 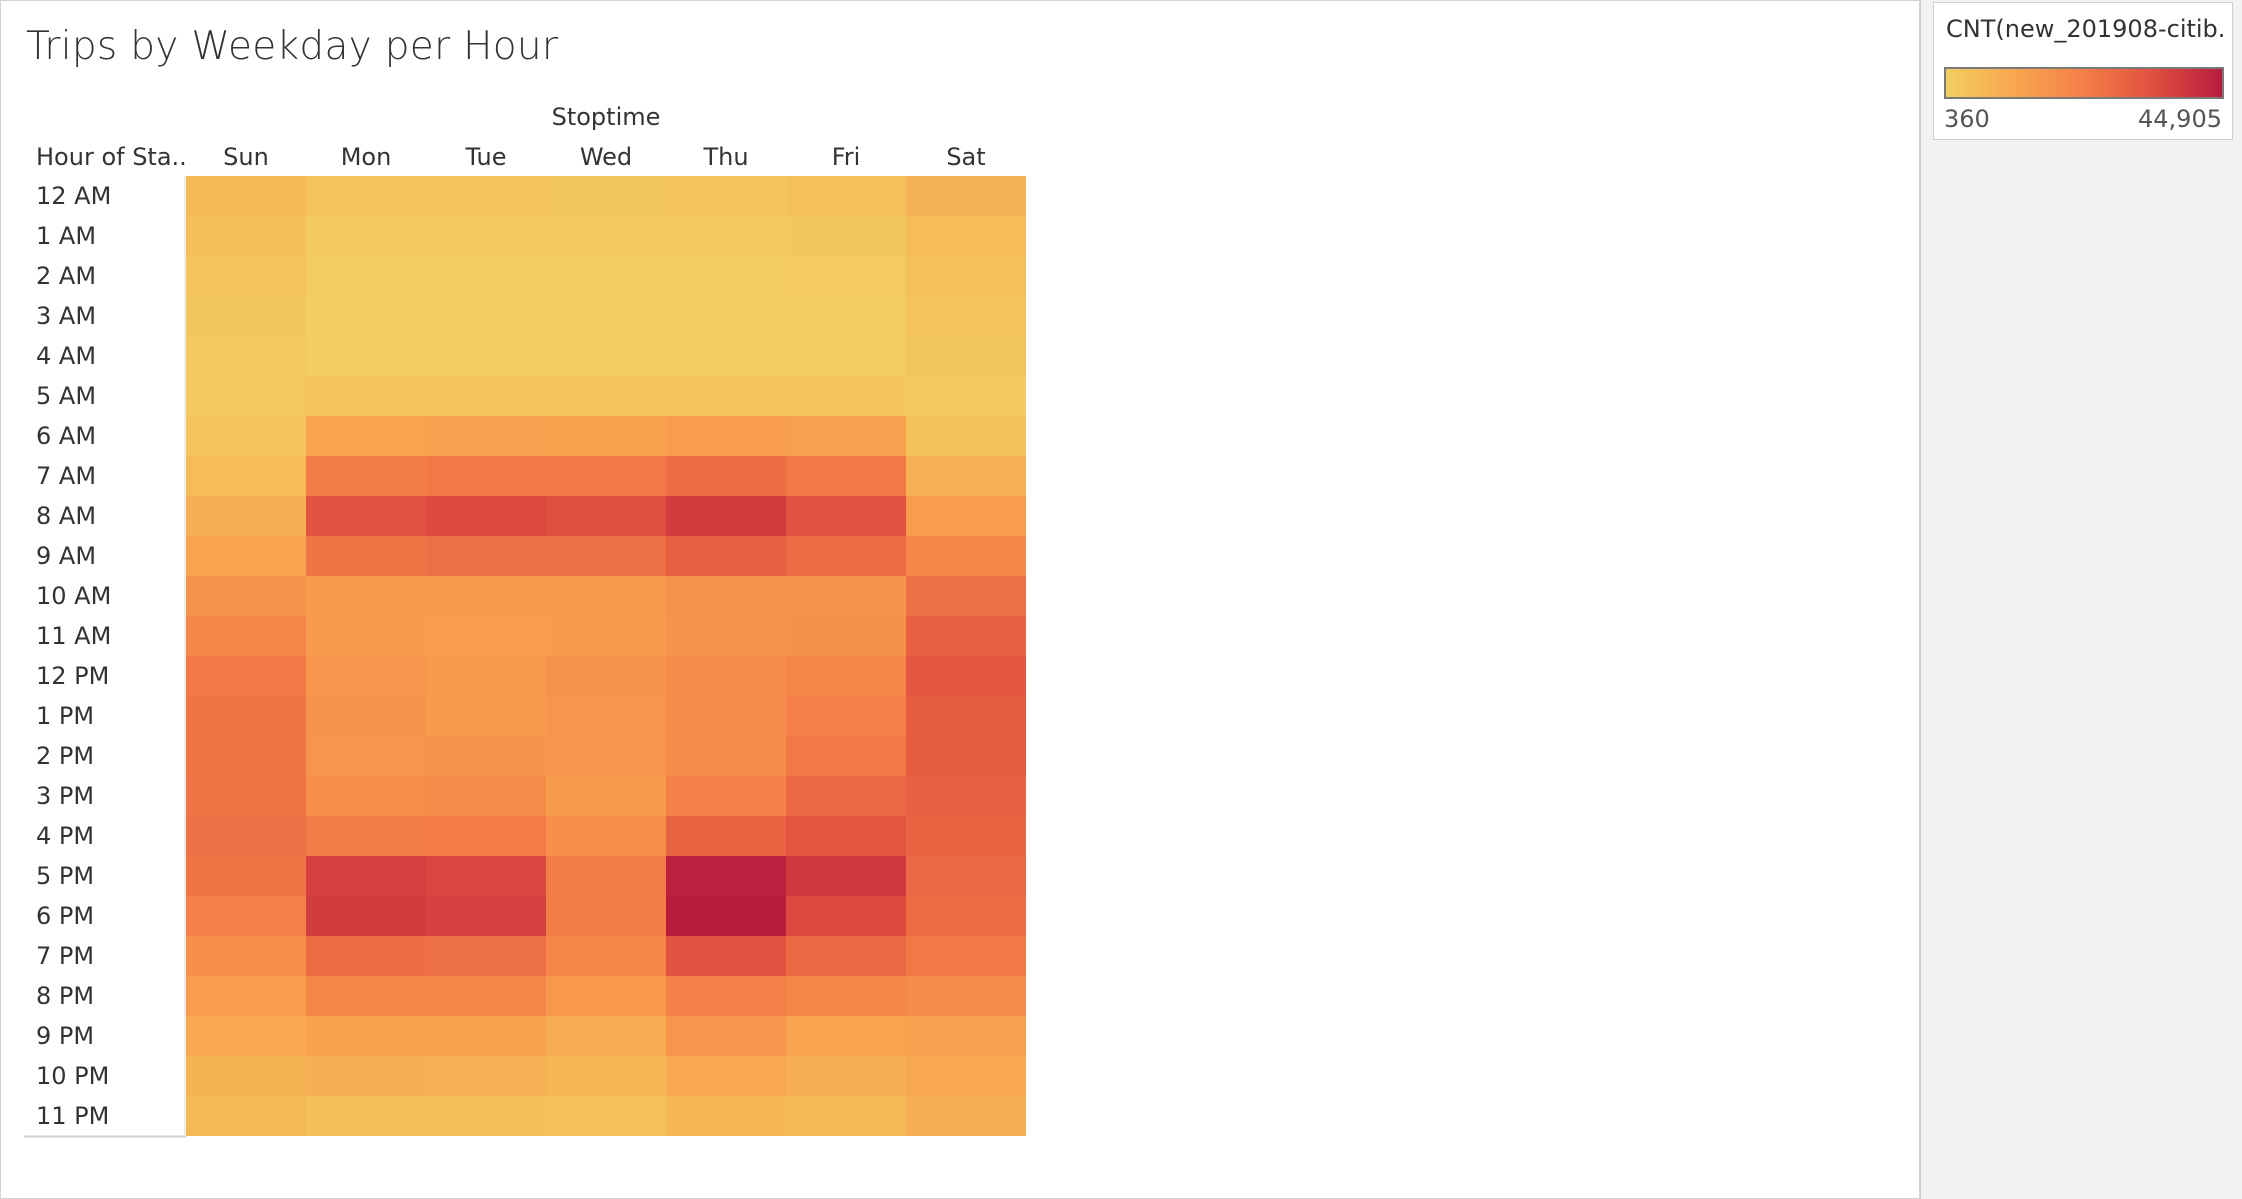 What do you see at coordinates (65, 916) in the screenshot?
I see `row-header: 6 PM` at bounding box center [65, 916].